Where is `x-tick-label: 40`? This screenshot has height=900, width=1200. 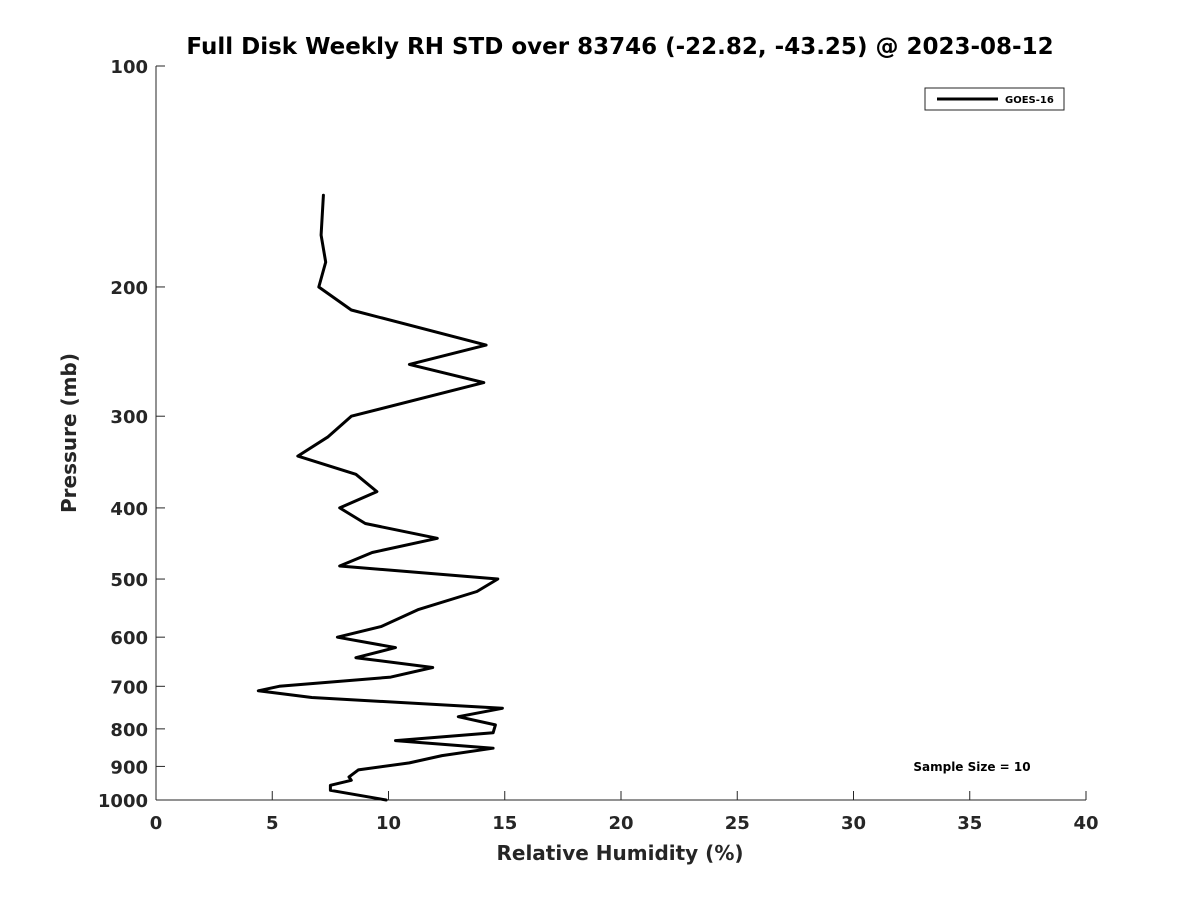 x-tick-label: 40 is located at coordinates (1085, 823).